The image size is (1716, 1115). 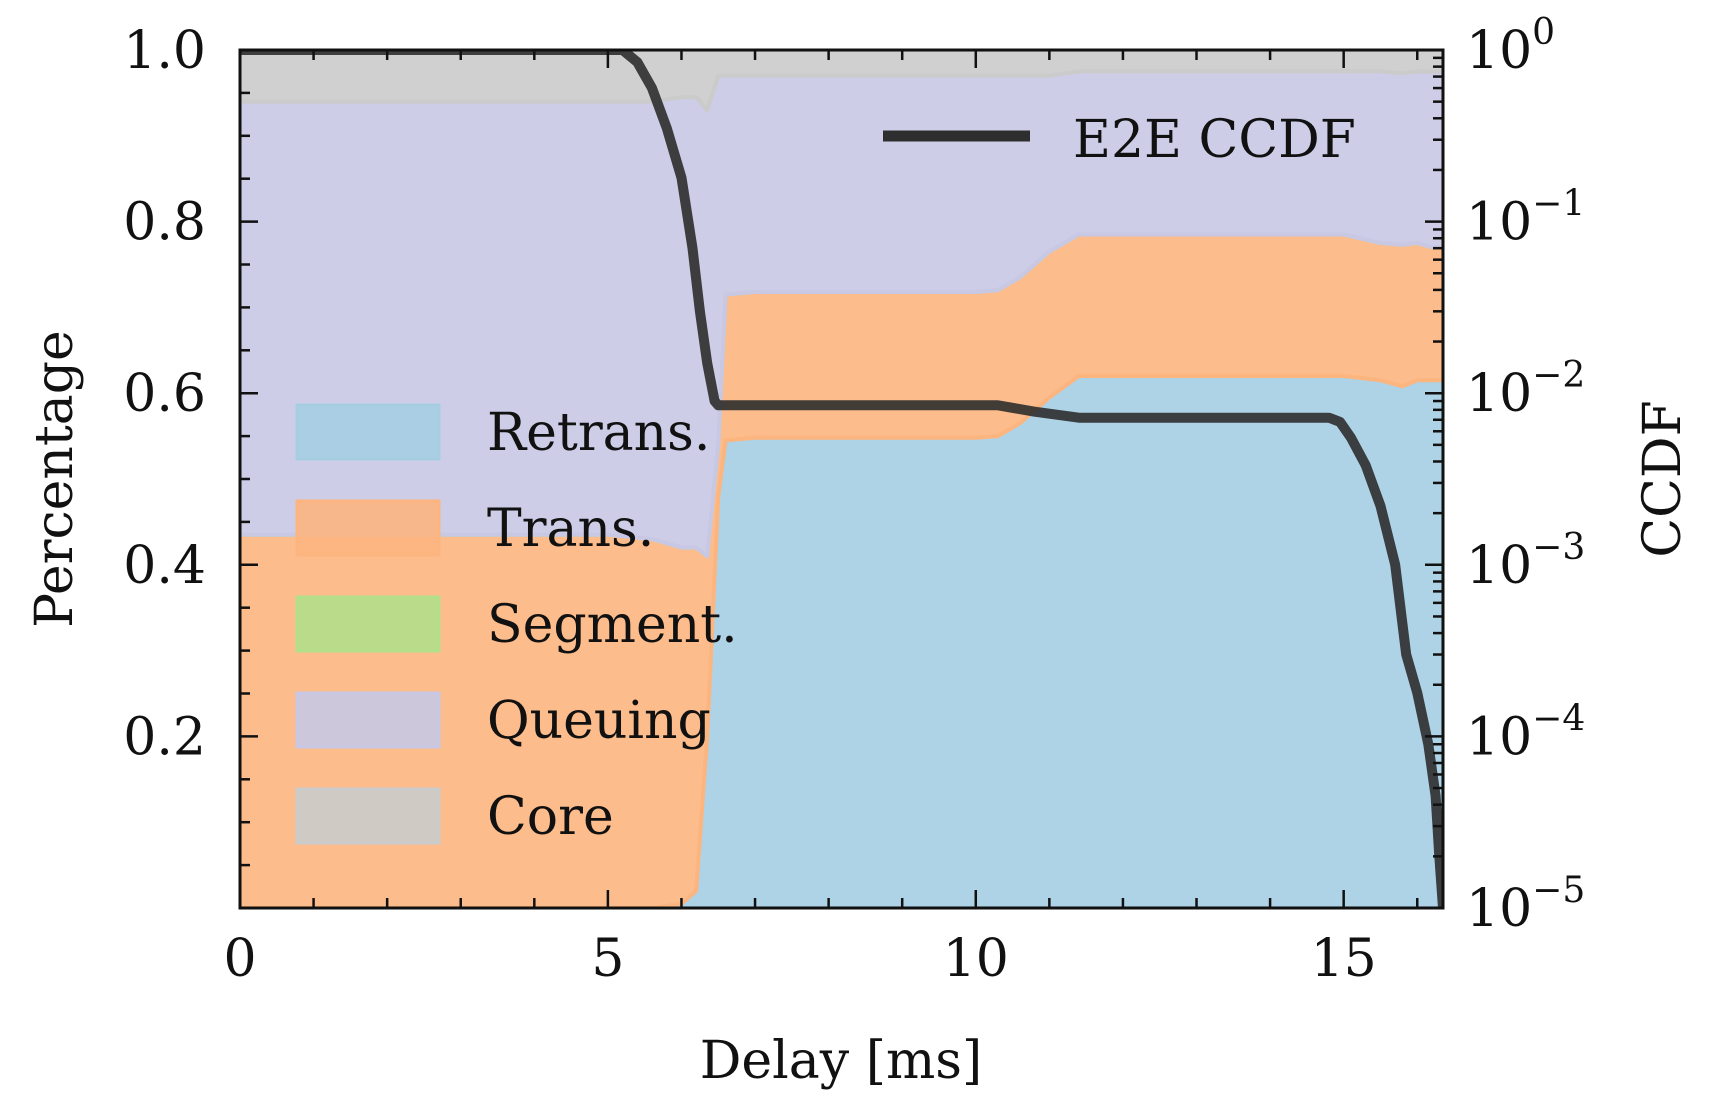 What do you see at coordinates (164, 566) in the screenshot?
I see `y-left-tick-label: 0.4` at bounding box center [164, 566].